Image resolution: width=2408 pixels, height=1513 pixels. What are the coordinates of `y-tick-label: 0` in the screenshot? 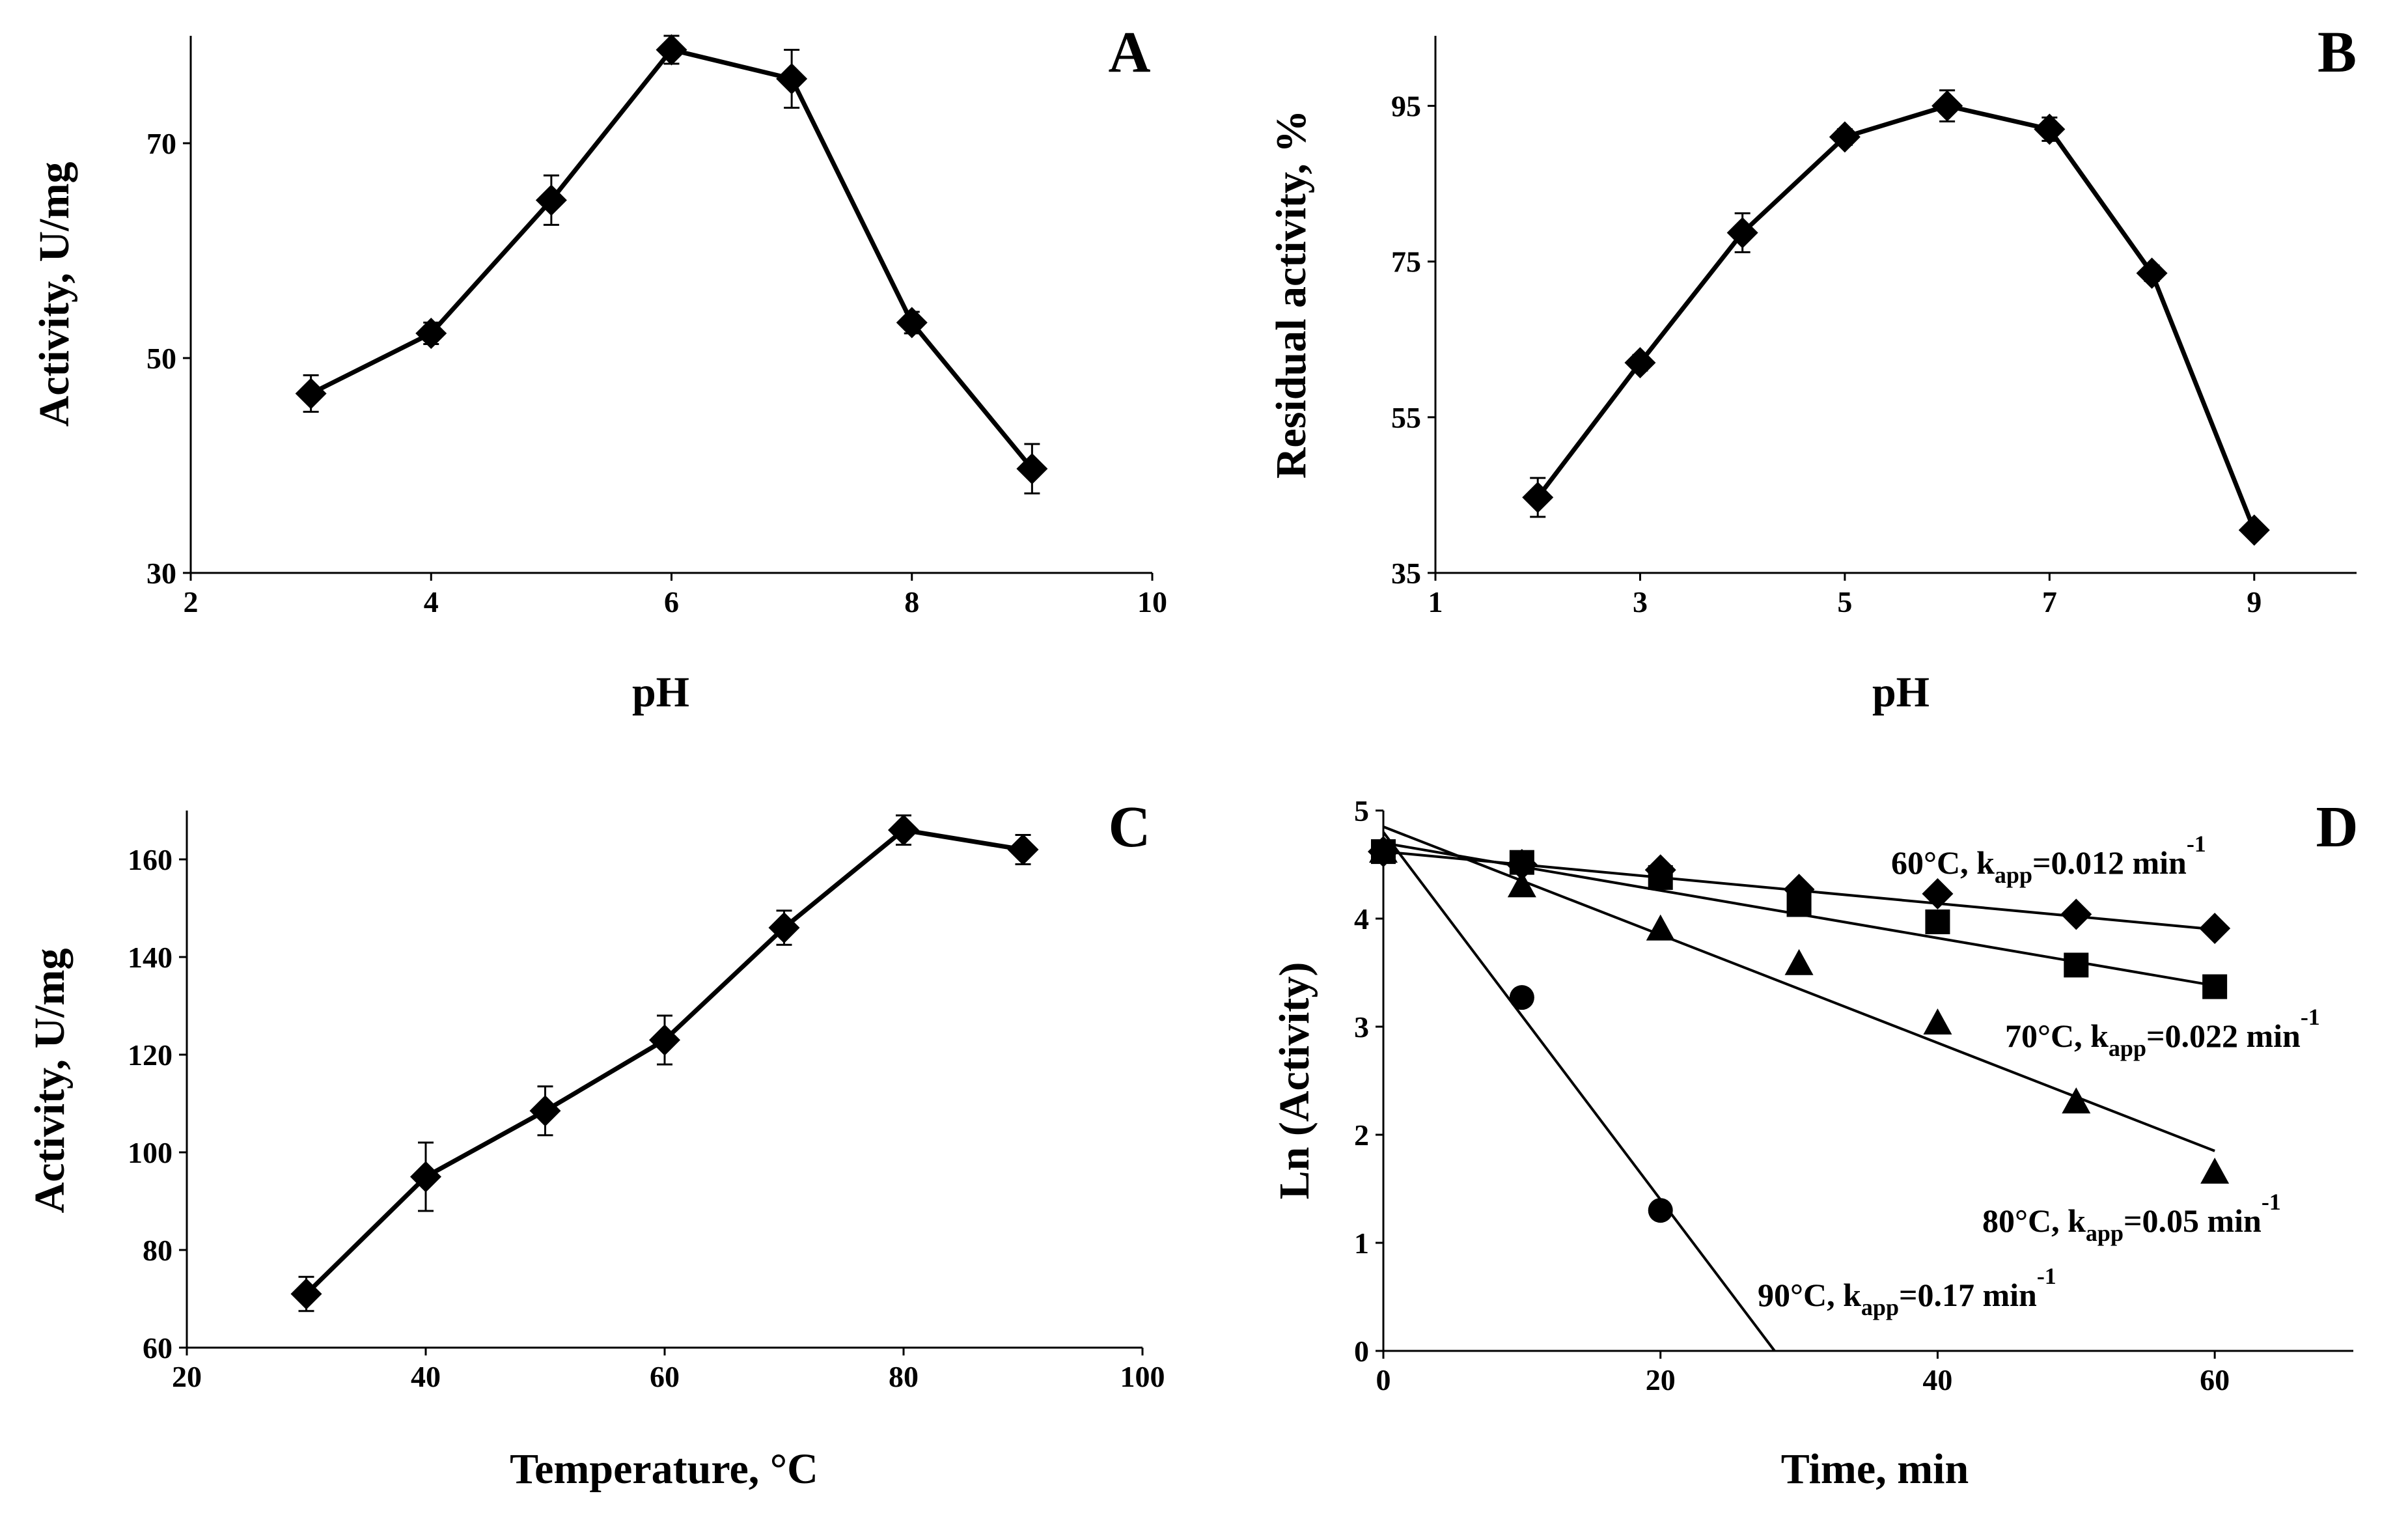 It's located at (1361, 1351).